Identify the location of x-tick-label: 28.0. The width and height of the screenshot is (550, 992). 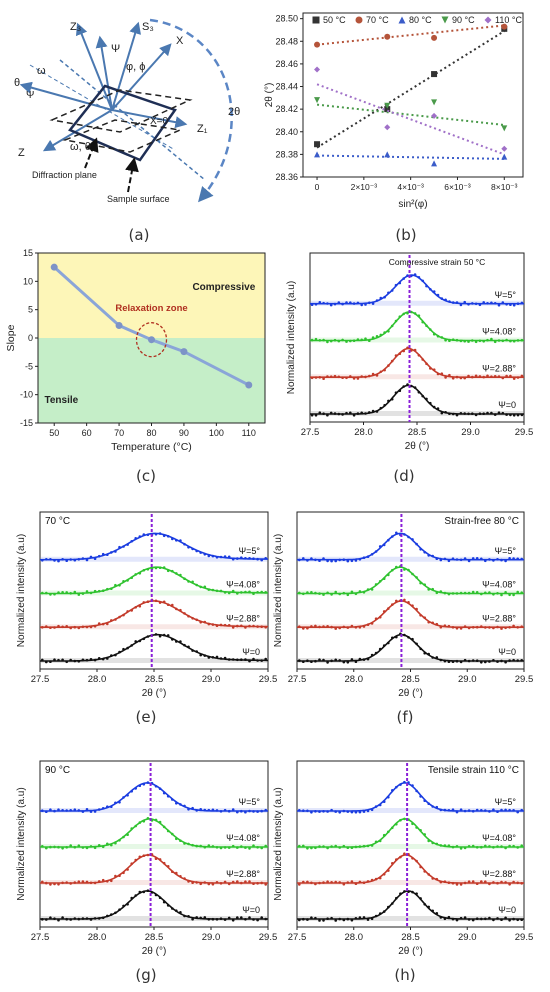
(97, 679).